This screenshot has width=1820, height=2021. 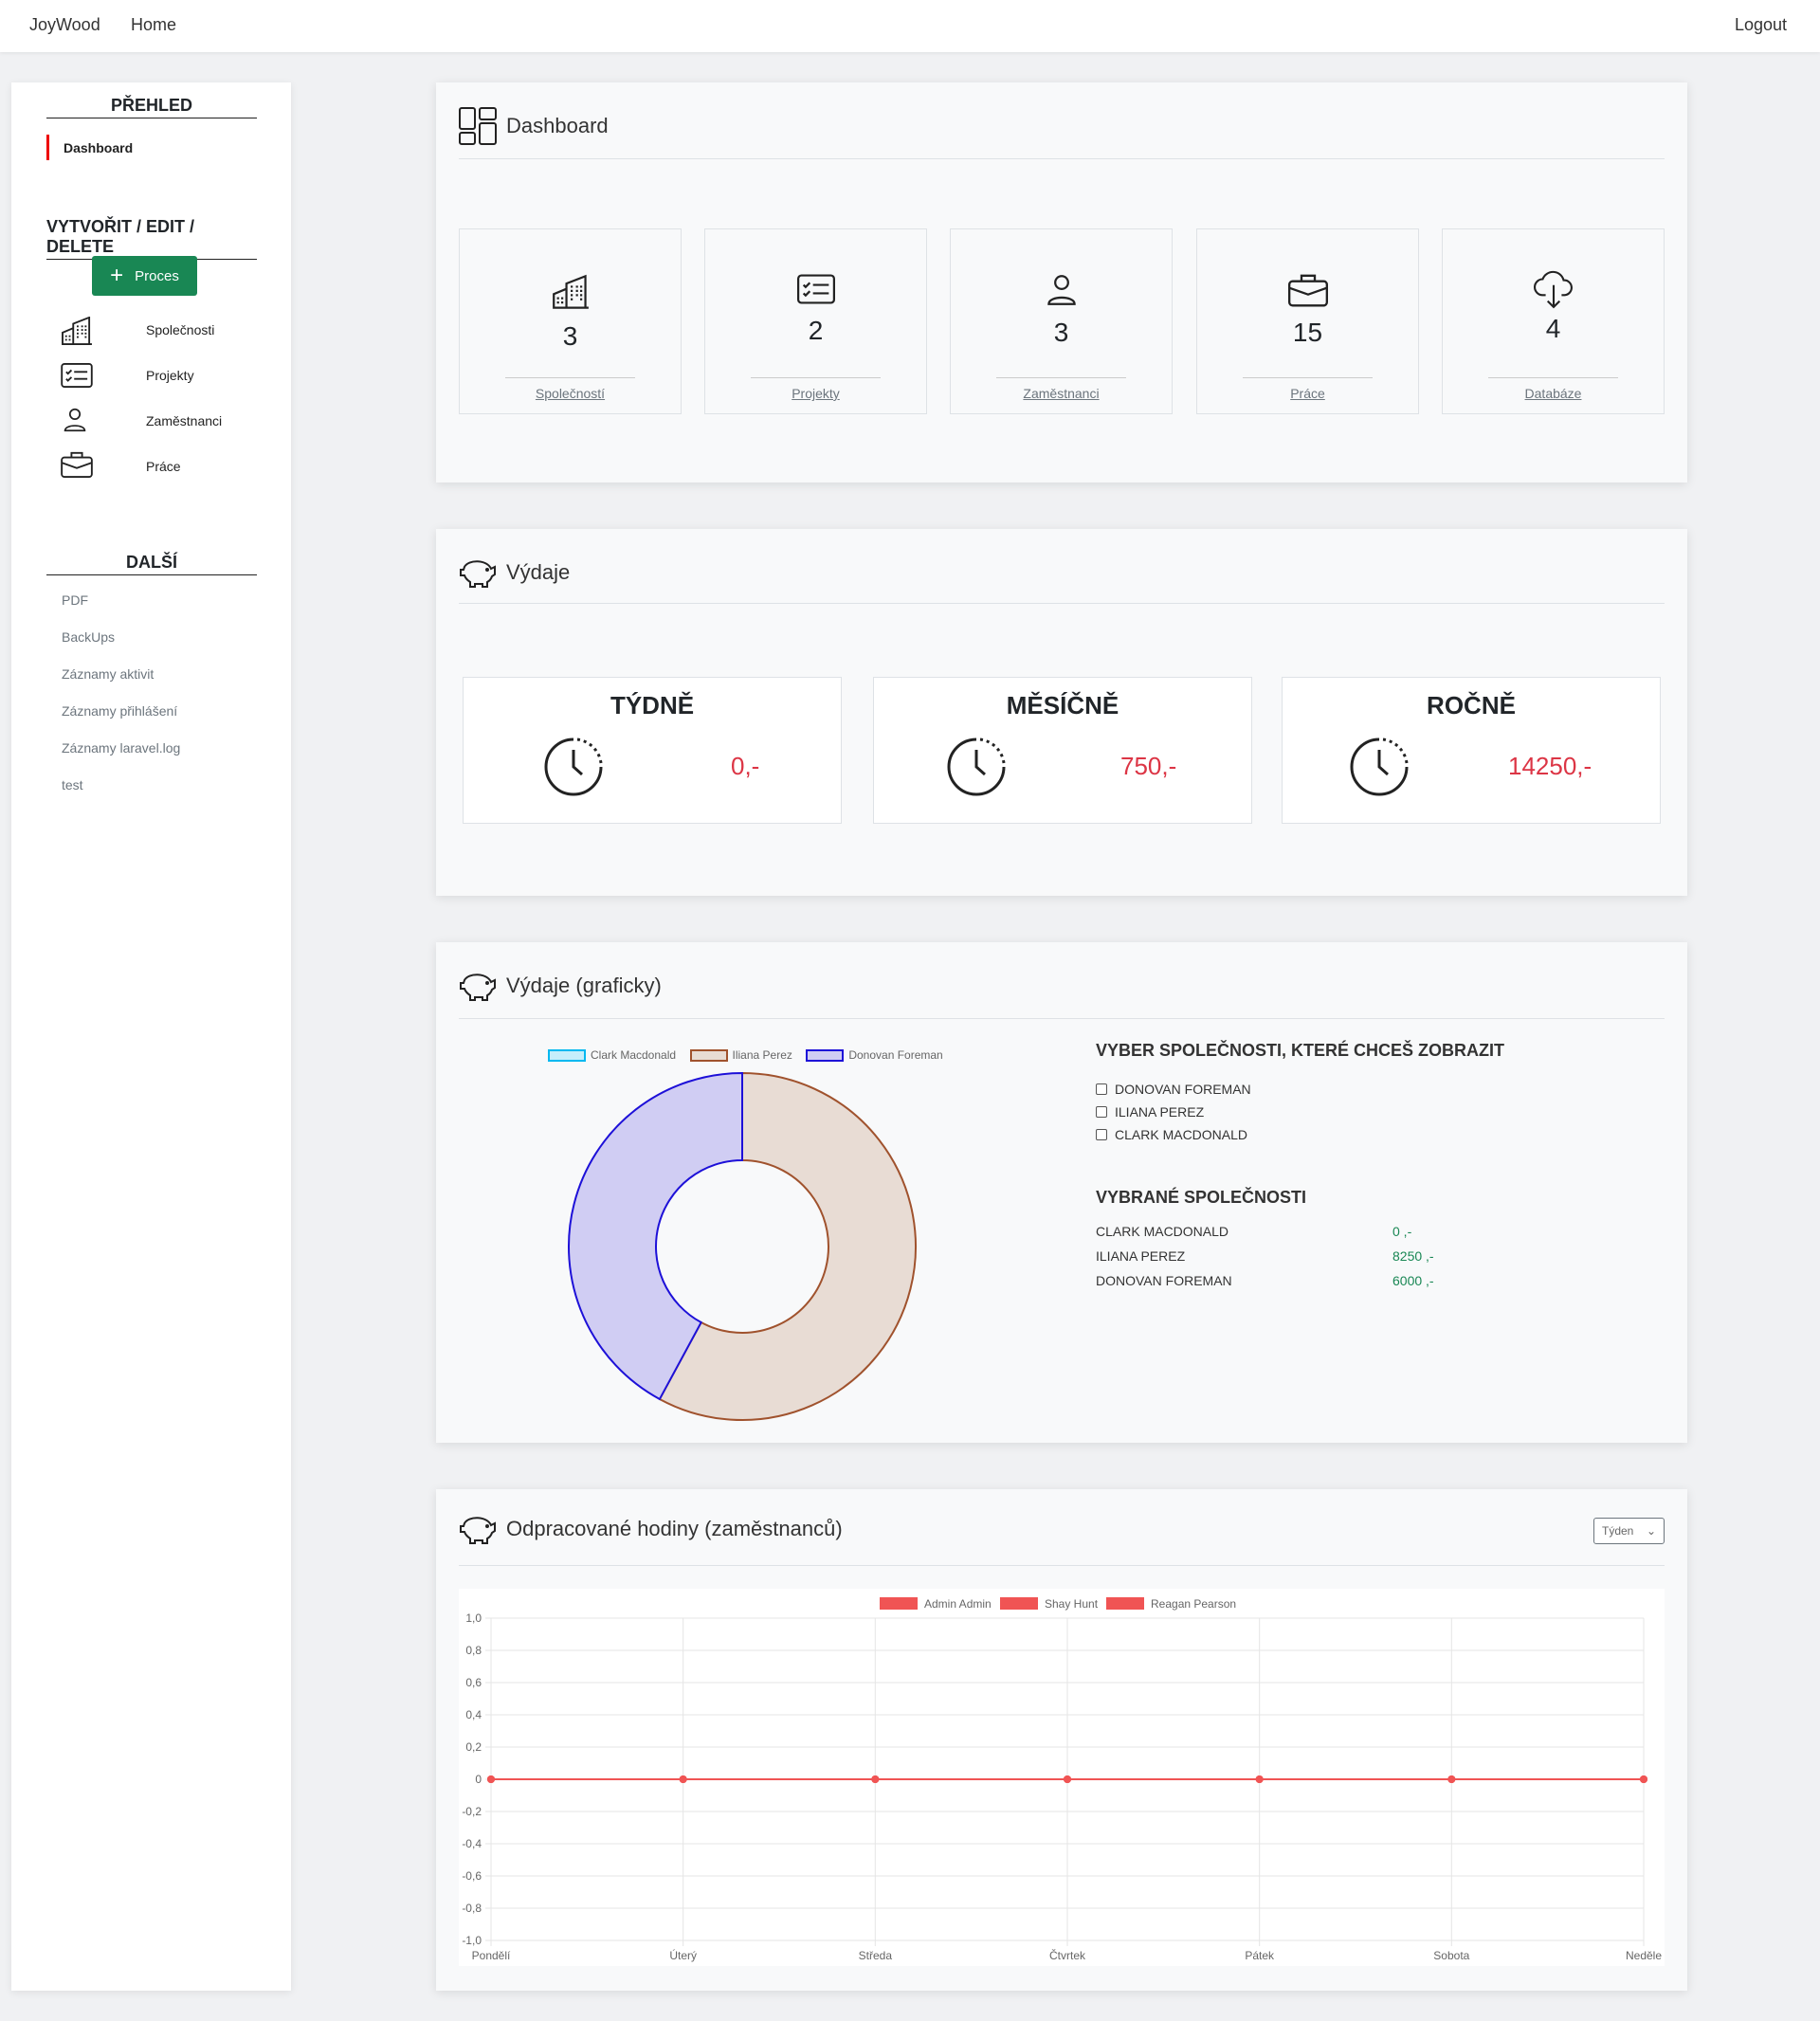 What do you see at coordinates (120, 711) in the screenshot?
I see `sidebar-link-login-log: Záznamy přihlášení` at bounding box center [120, 711].